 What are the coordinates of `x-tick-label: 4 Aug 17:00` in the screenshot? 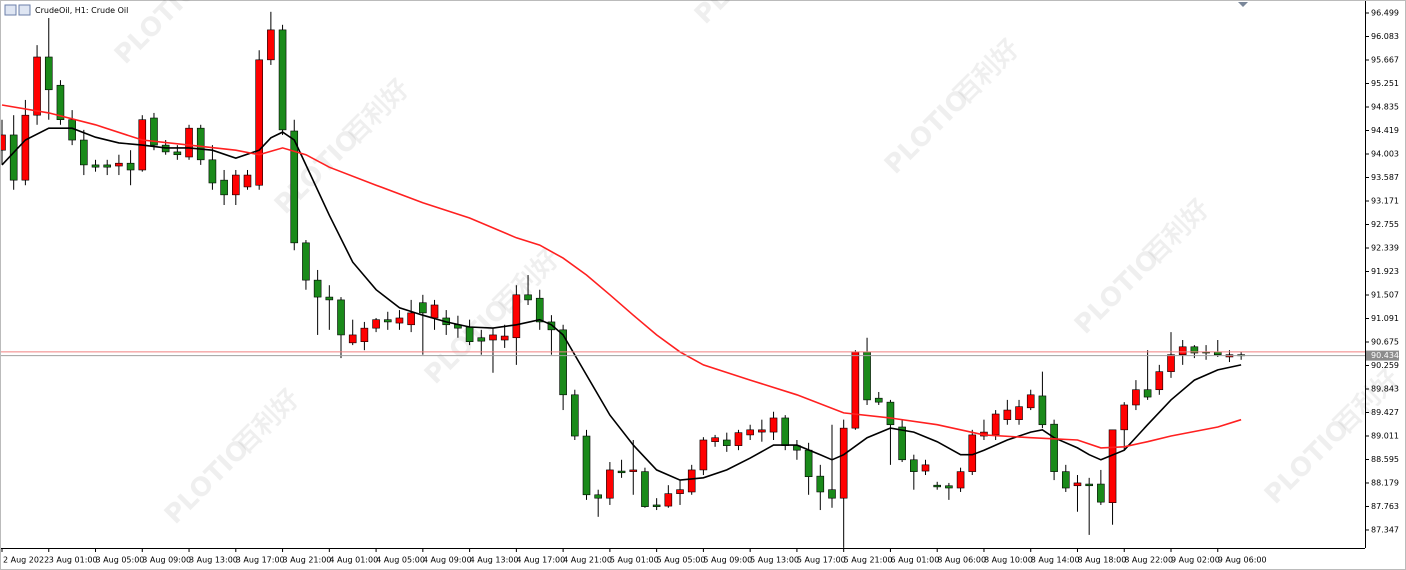 It's located at (540, 560).